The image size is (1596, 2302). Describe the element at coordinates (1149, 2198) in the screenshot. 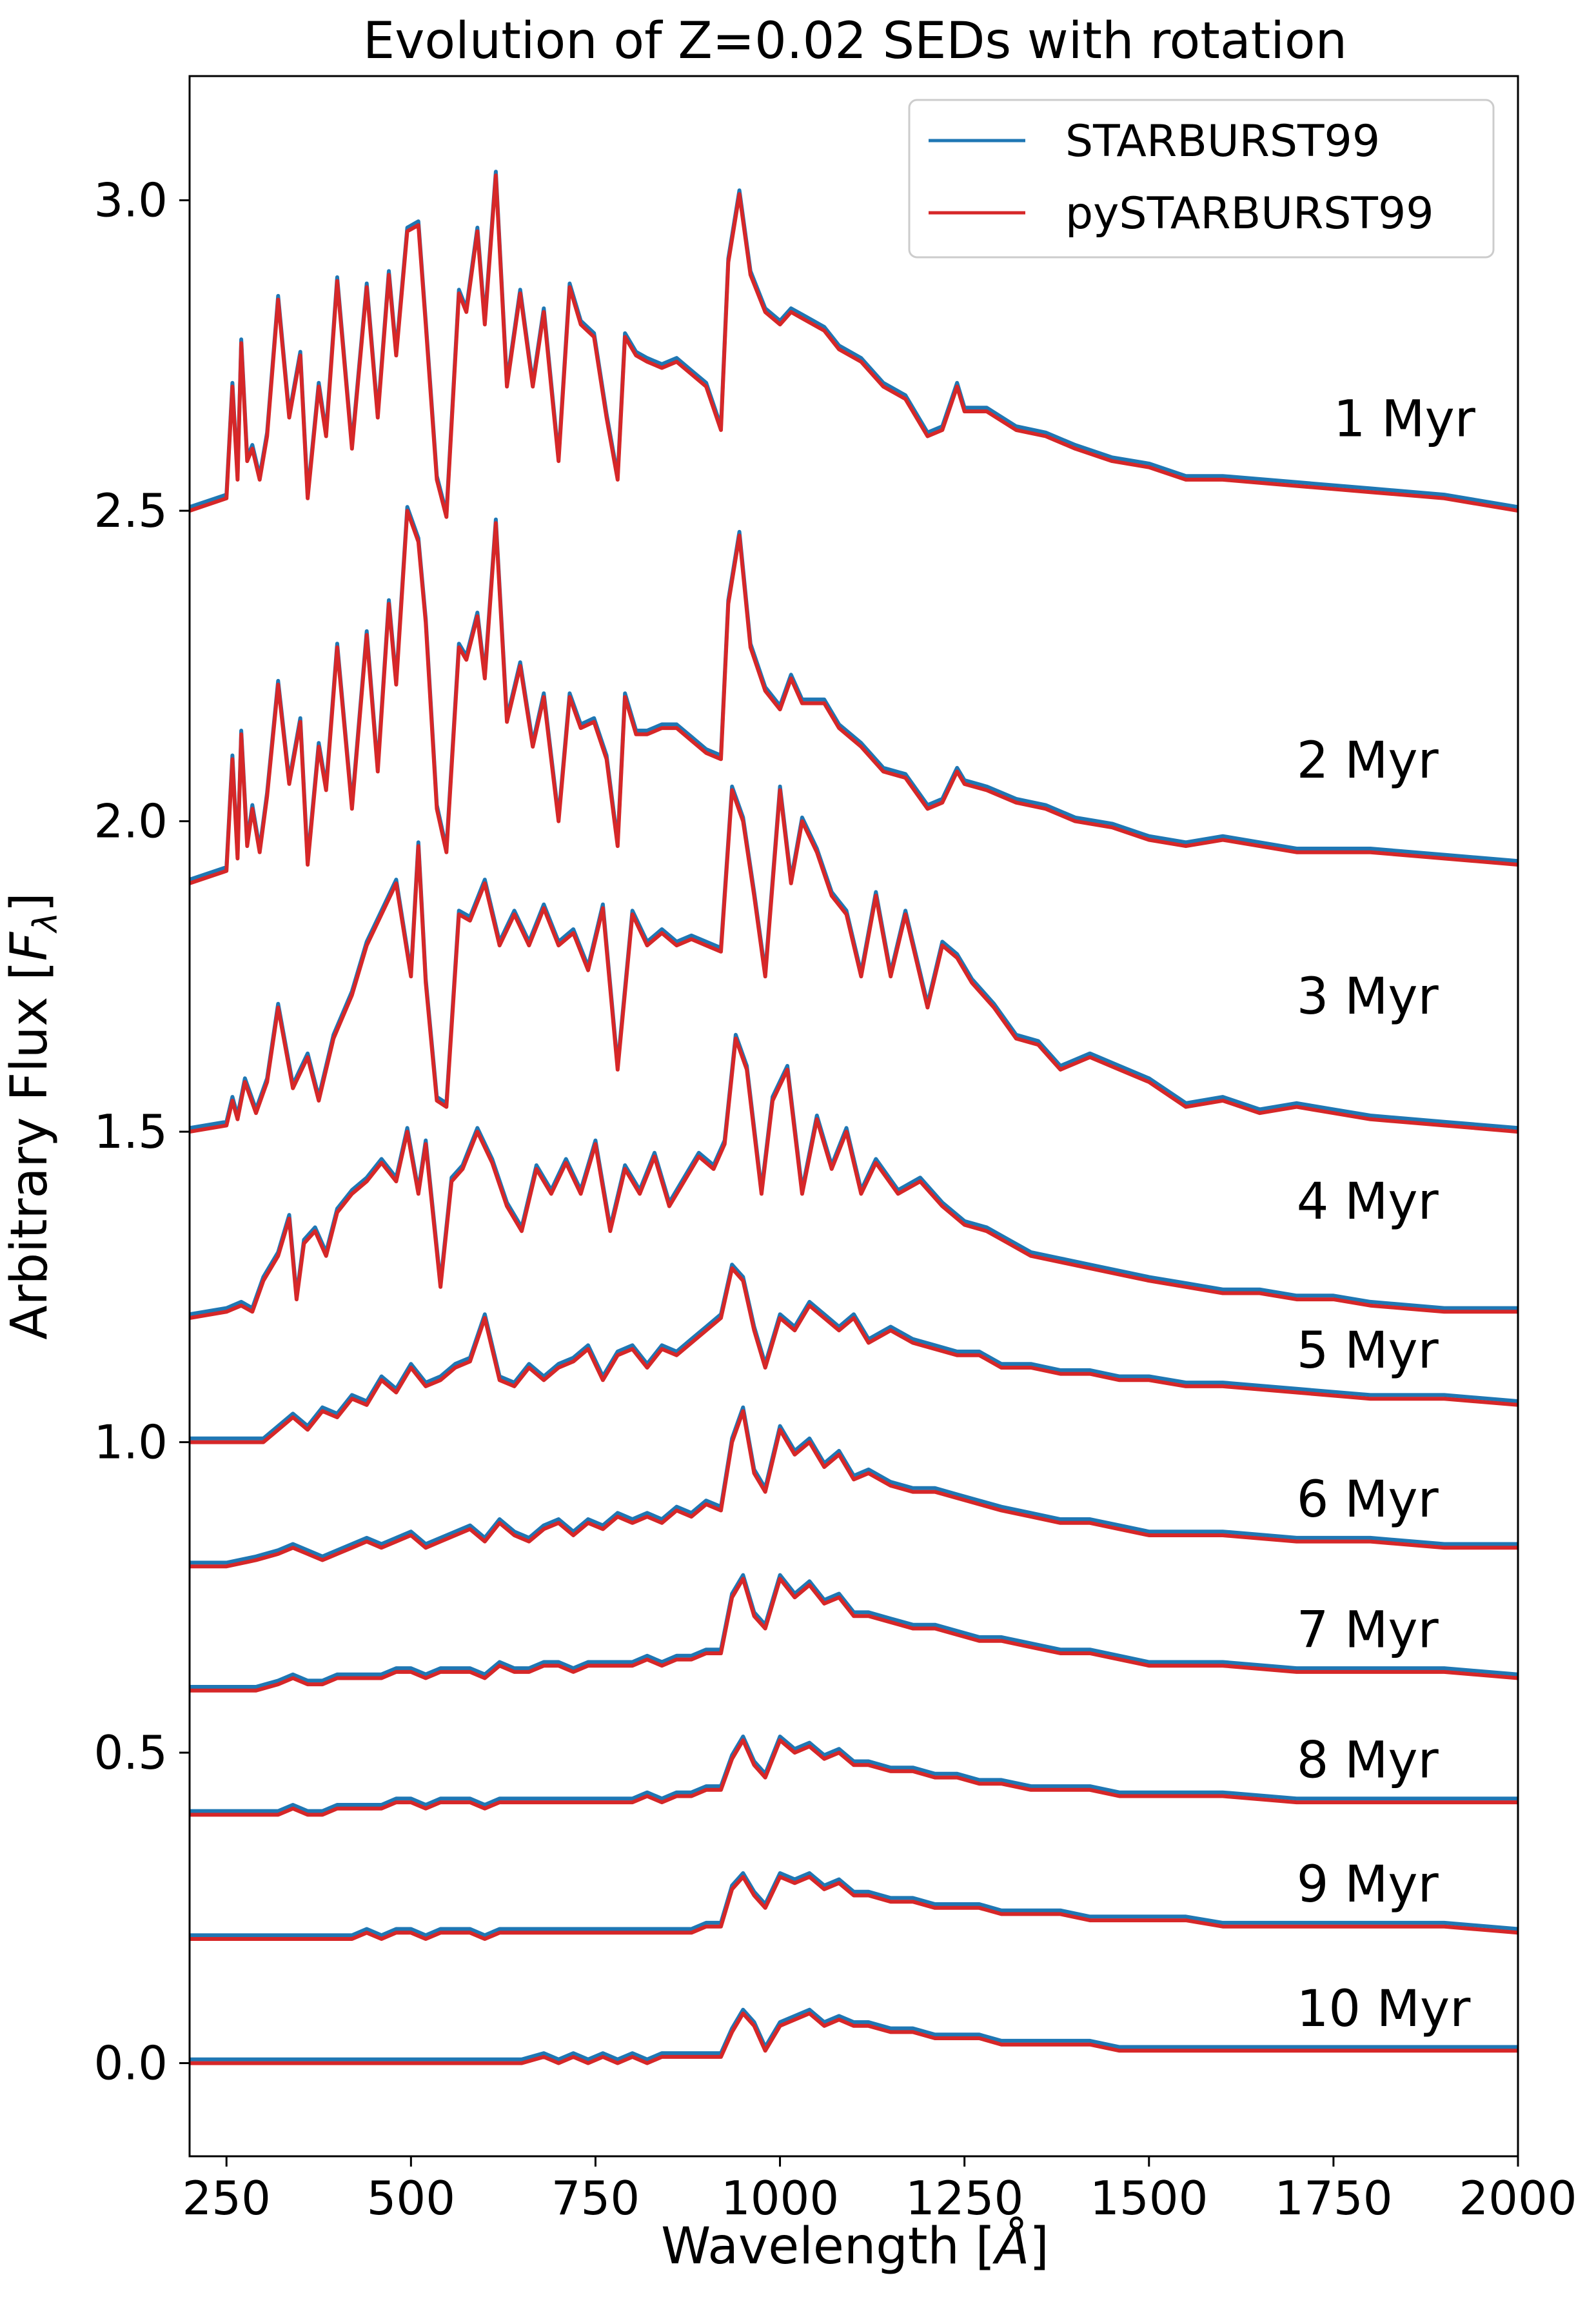

I see `x-tick-label: 1500` at that location.